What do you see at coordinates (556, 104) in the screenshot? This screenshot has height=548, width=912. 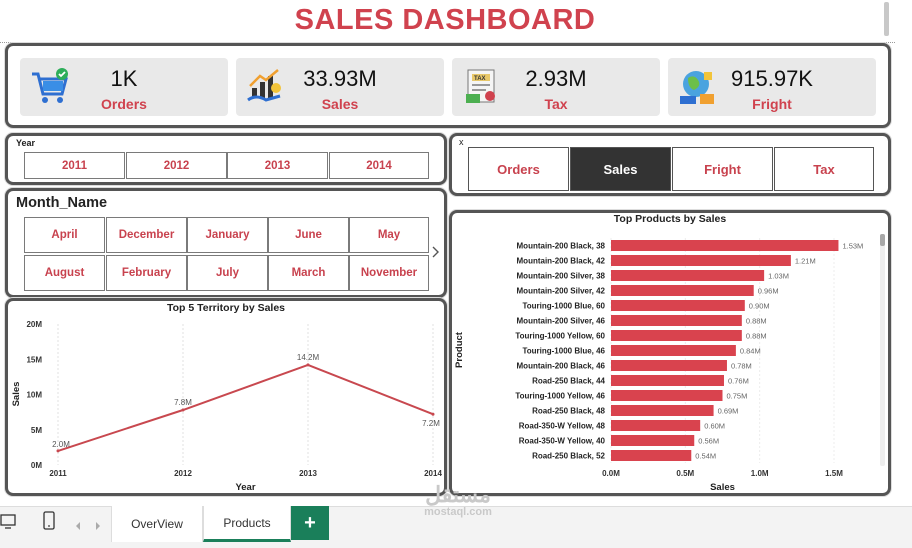 I see `kpi-tax-label: Tax` at bounding box center [556, 104].